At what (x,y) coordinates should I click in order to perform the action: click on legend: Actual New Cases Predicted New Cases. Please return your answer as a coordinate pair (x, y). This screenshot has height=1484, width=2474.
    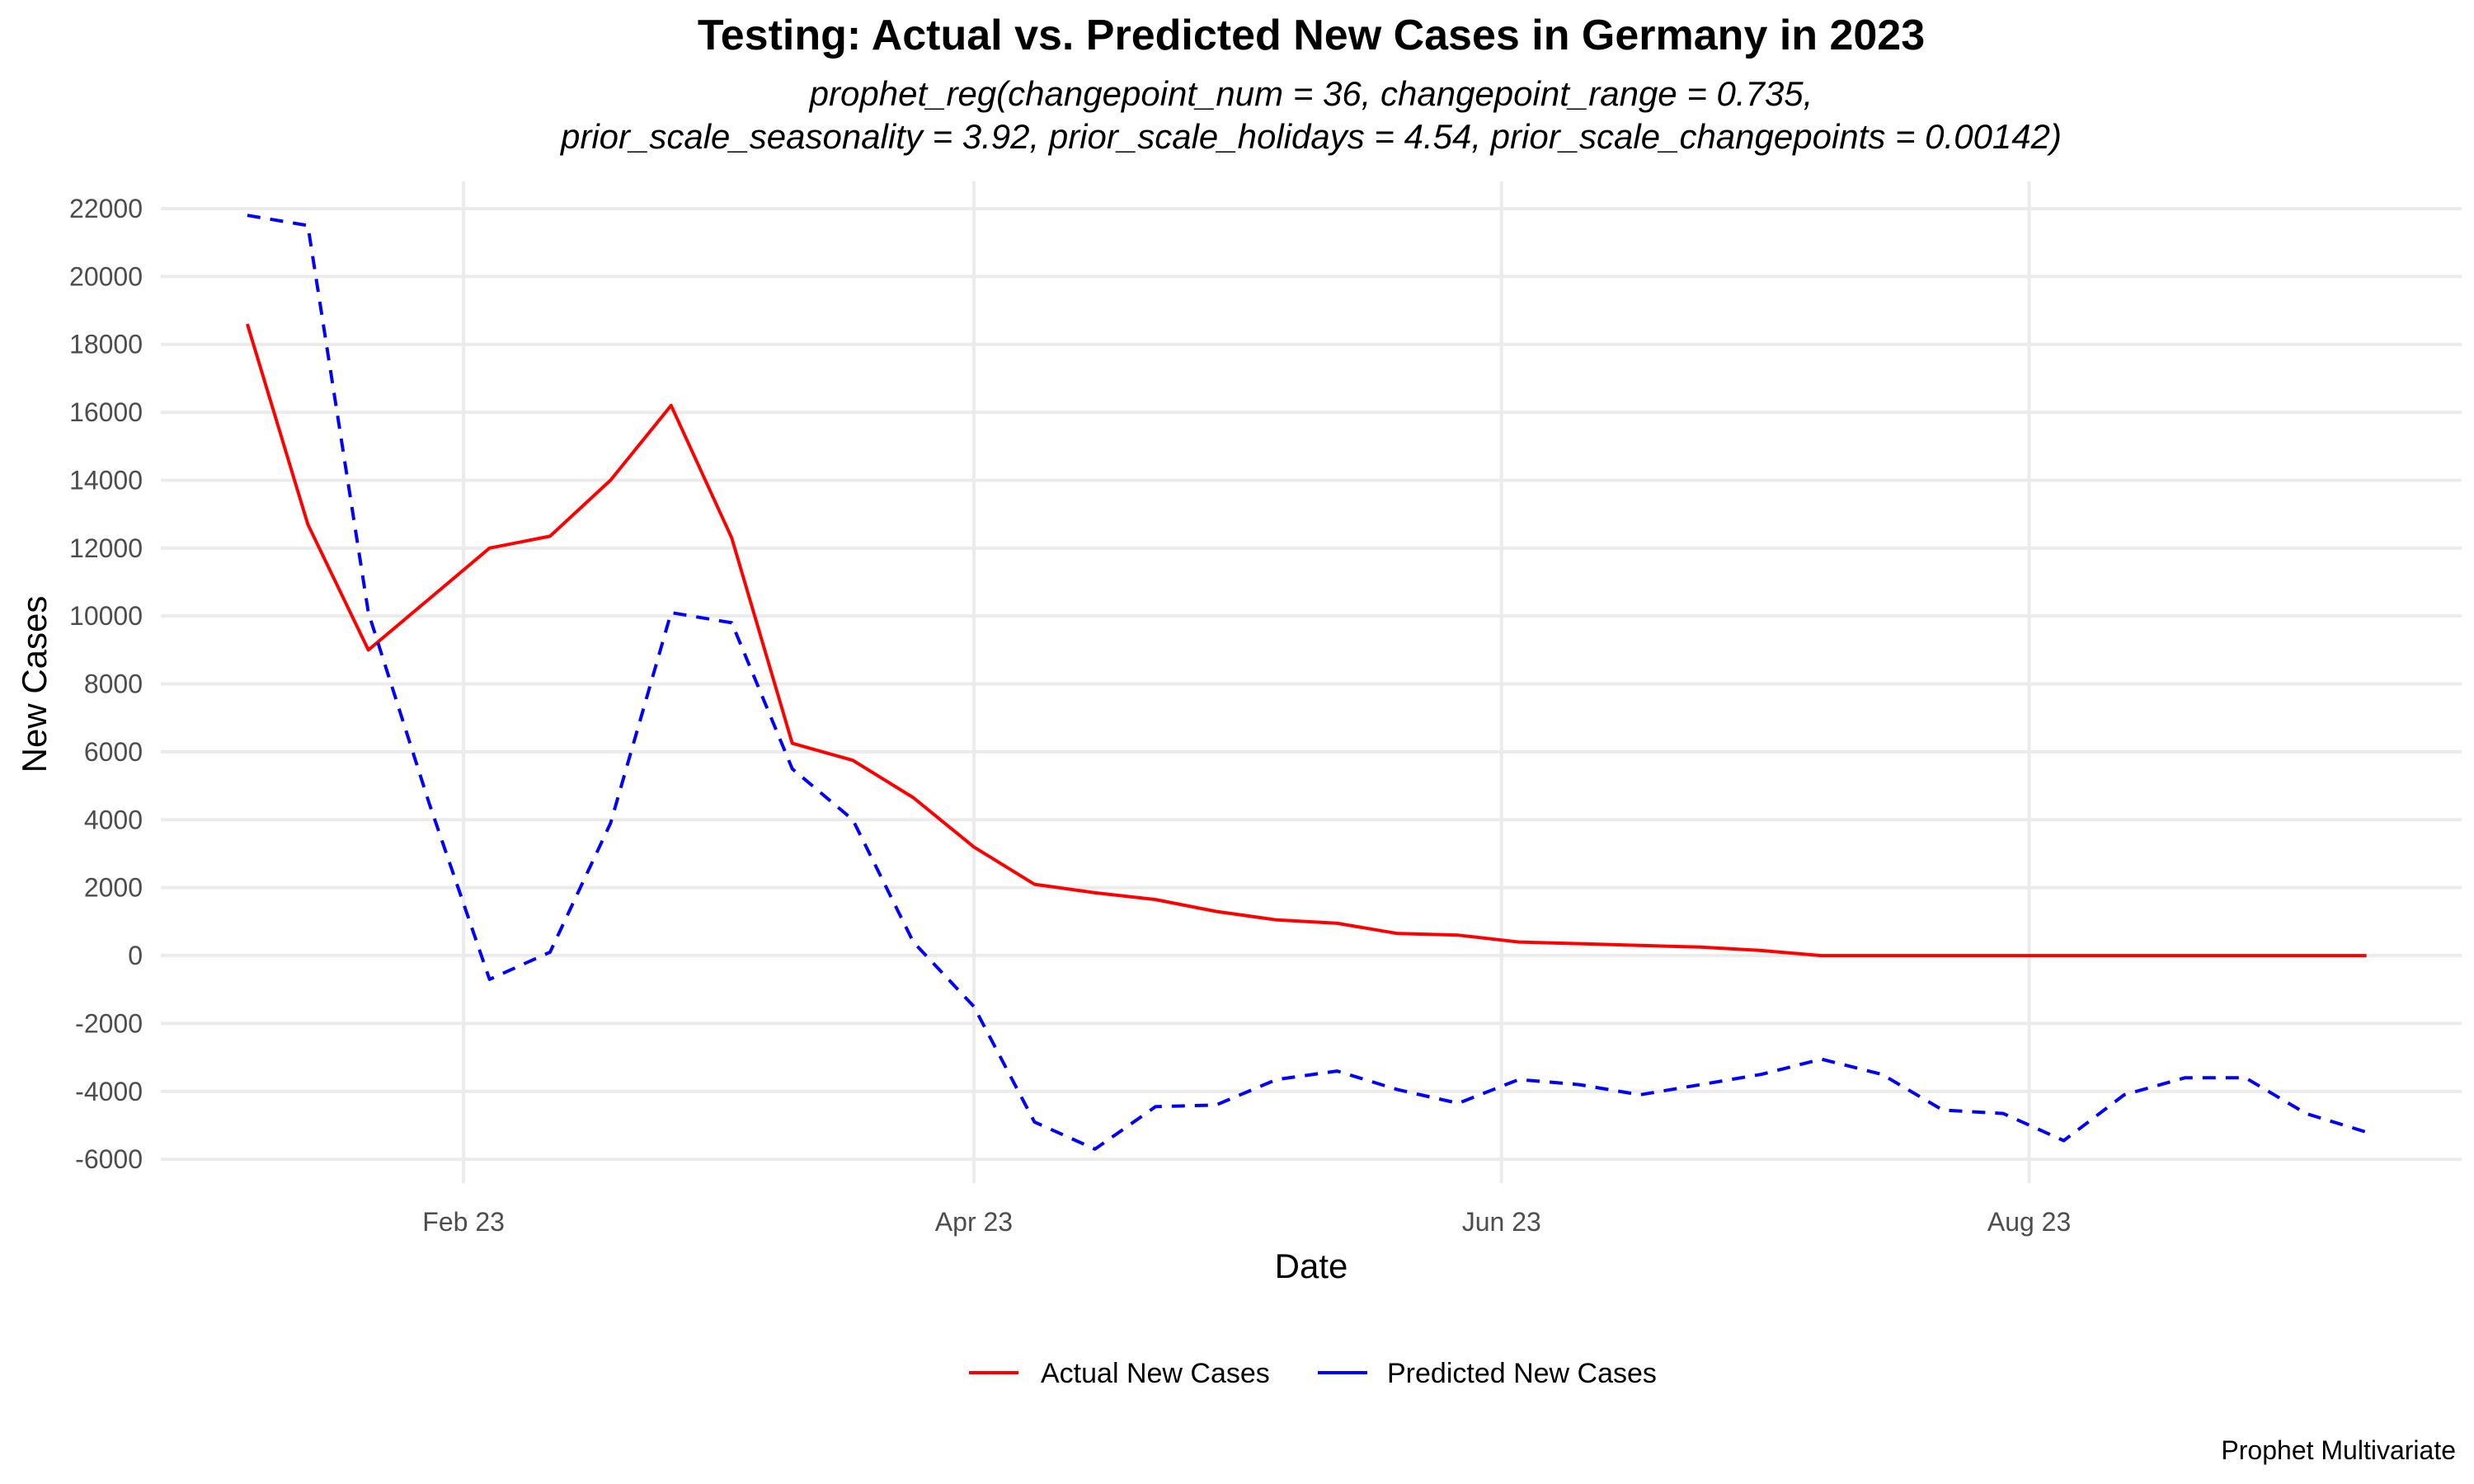
    Looking at the image, I should click on (1313, 1373).